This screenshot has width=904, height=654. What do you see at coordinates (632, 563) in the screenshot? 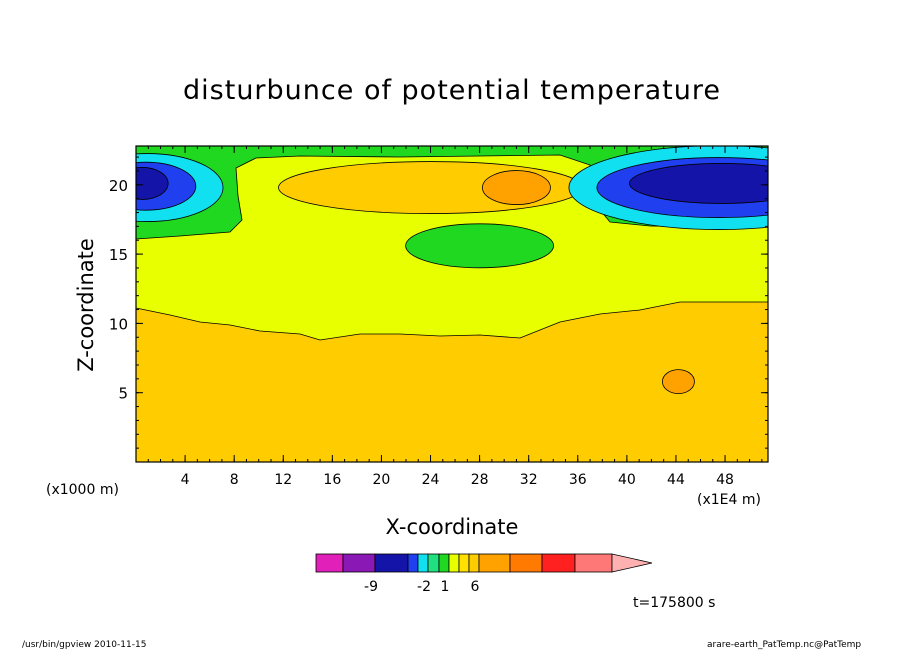
I see `colorbar-extend-arrow` at bounding box center [632, 563].